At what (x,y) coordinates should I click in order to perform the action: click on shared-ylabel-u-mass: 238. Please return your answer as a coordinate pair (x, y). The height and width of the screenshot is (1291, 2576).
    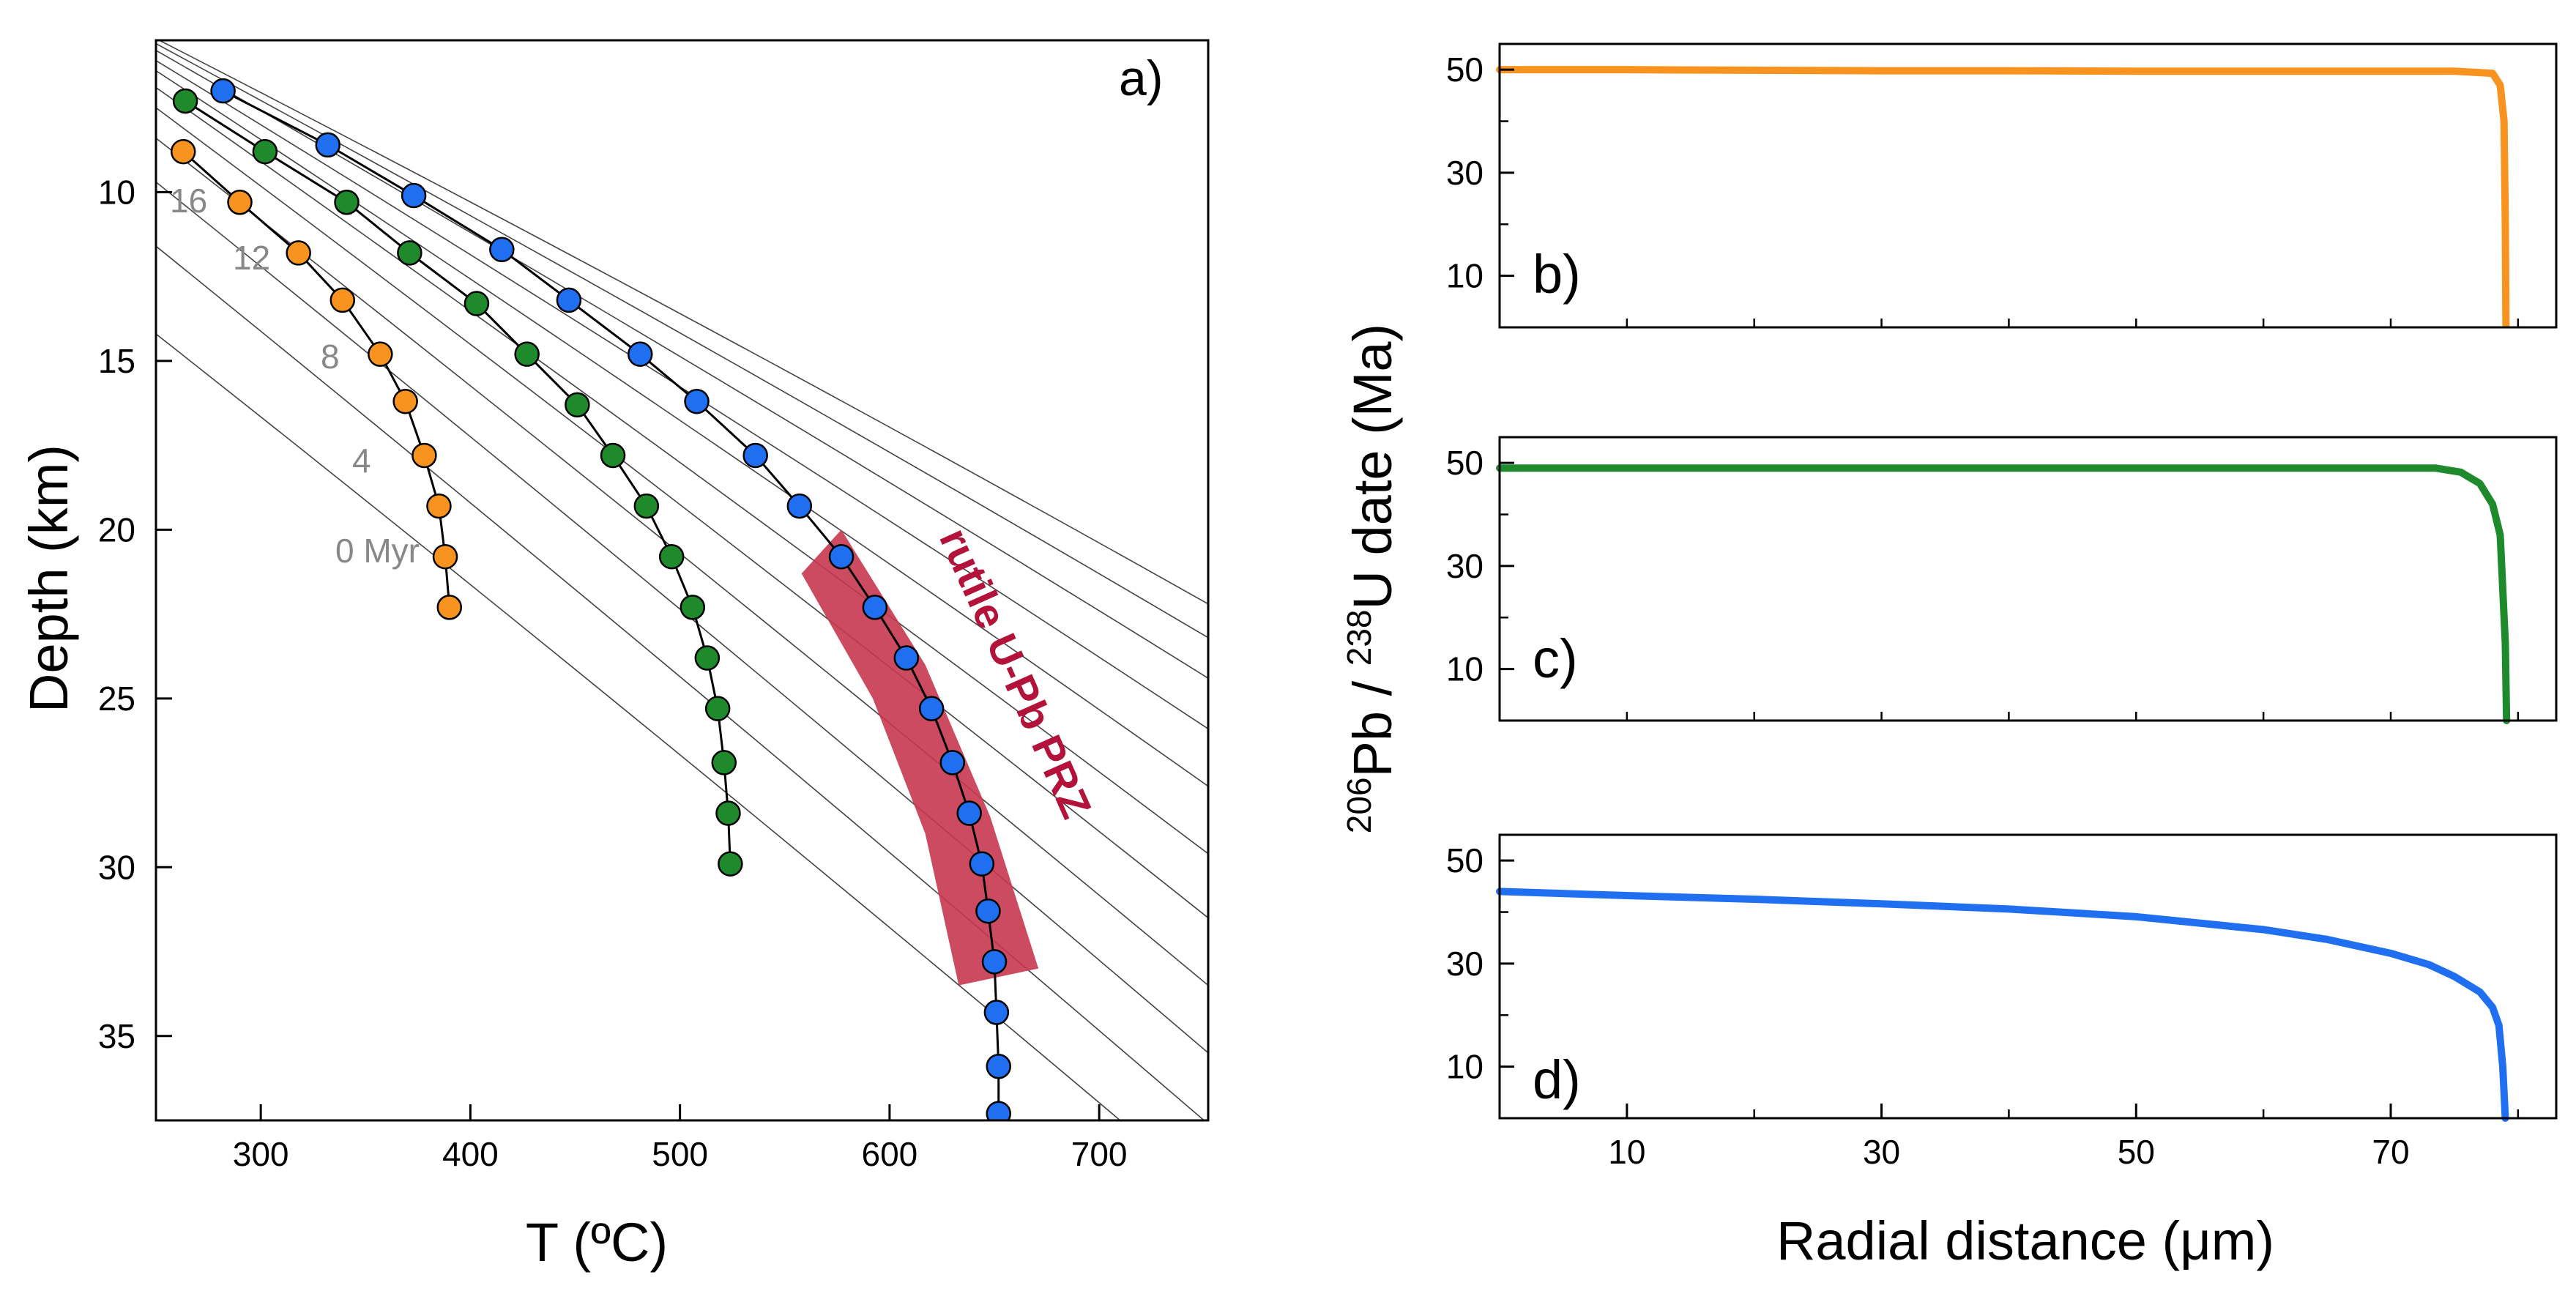
    Looking at the image, I should click on (1359, 637).